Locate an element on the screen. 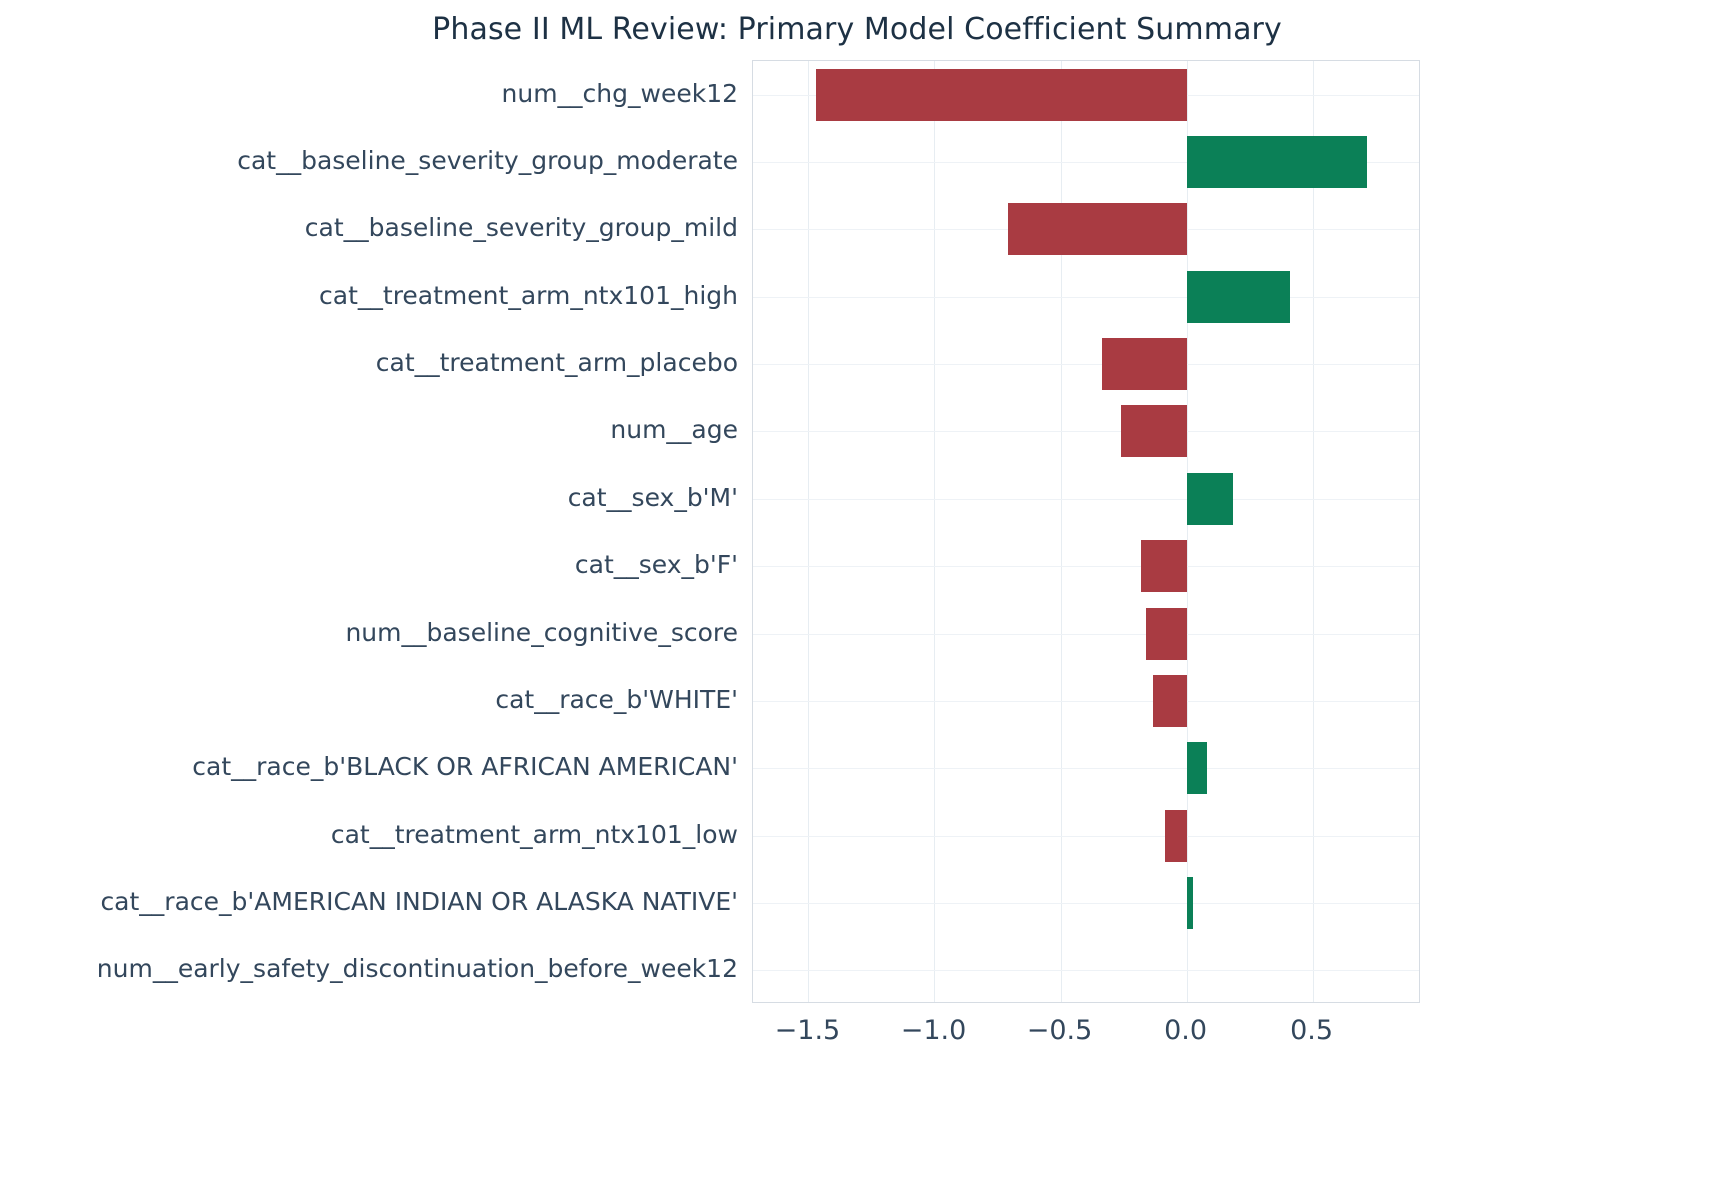 This screenshot has width=1720, height=1178. y-tick-label: cat__treatment_arm_ntx101_low is located at coordinates (534, 834).